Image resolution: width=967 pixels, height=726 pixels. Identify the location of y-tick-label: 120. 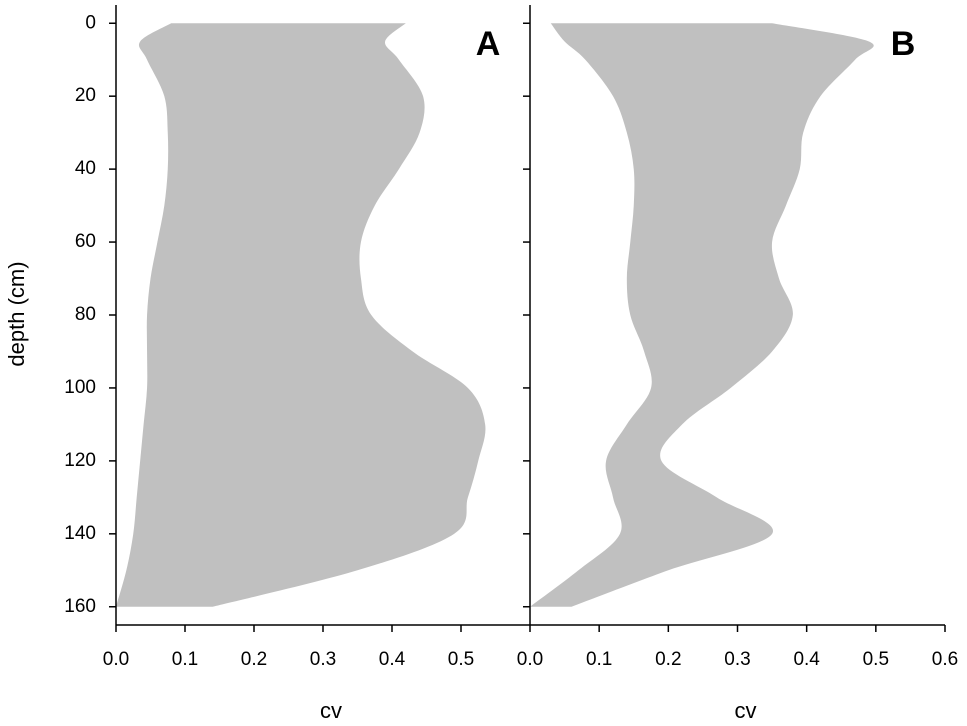
(80, 460).